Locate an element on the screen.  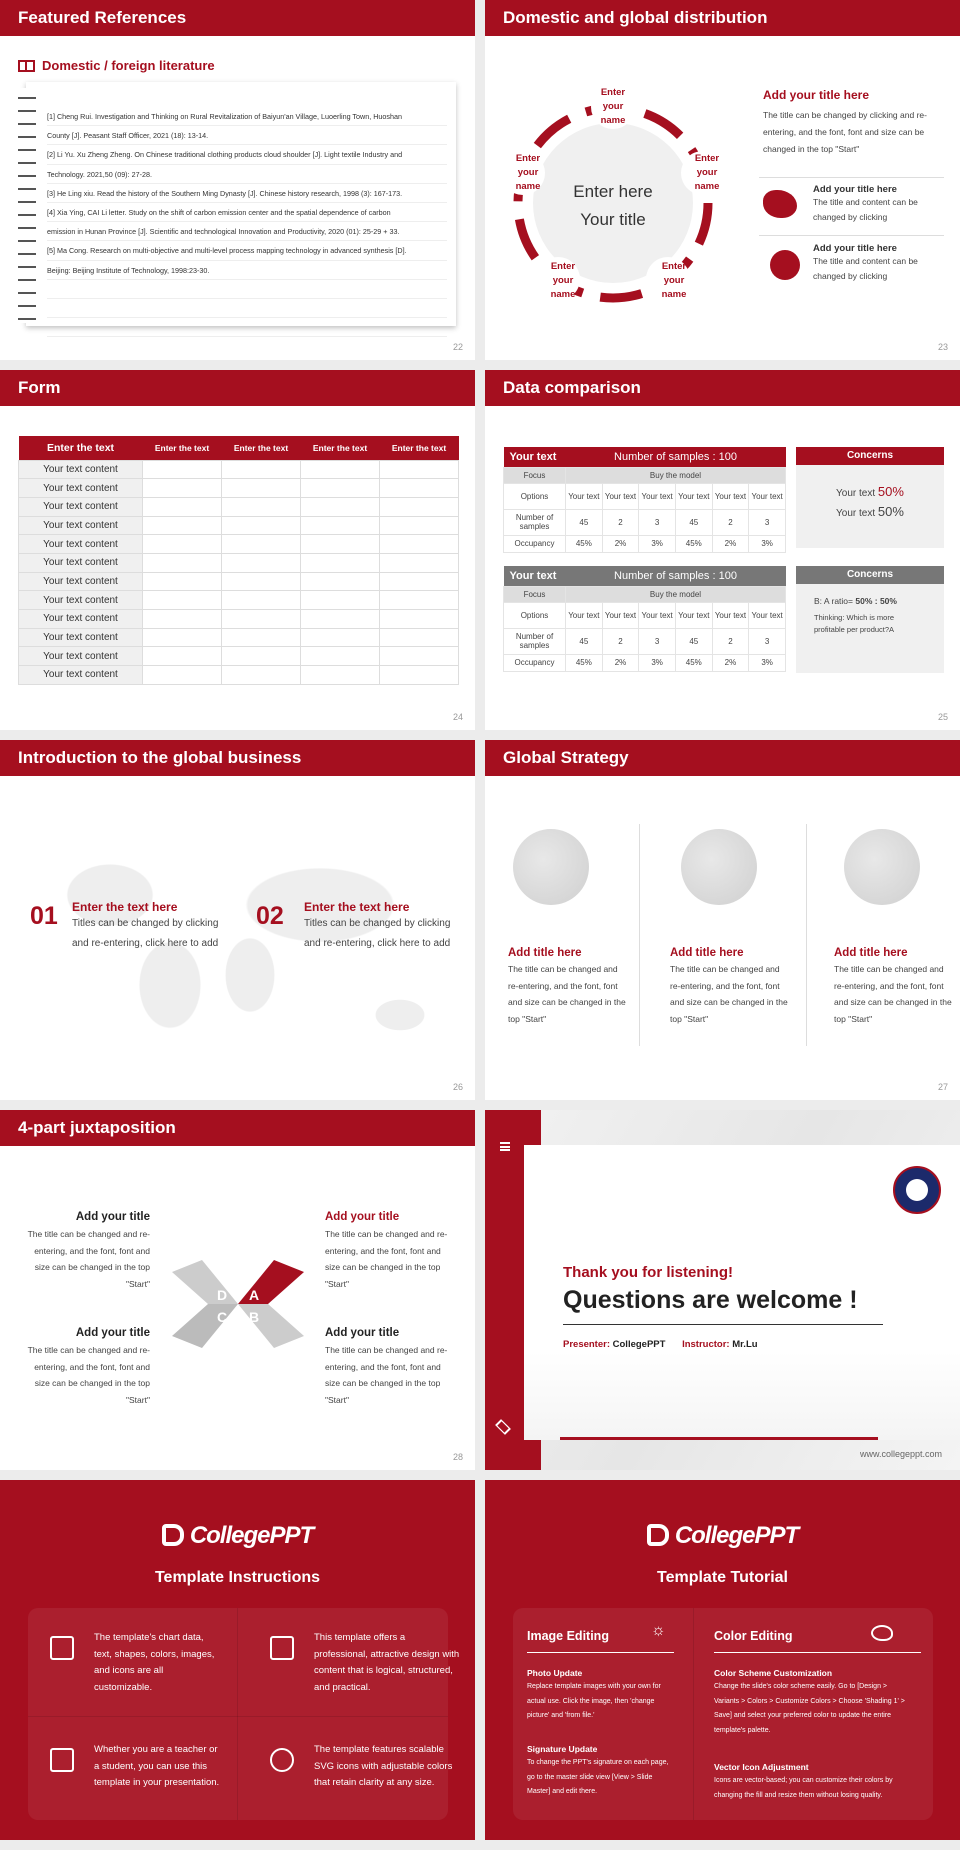
table-cell: 45% is located at coordinates (693, 543).